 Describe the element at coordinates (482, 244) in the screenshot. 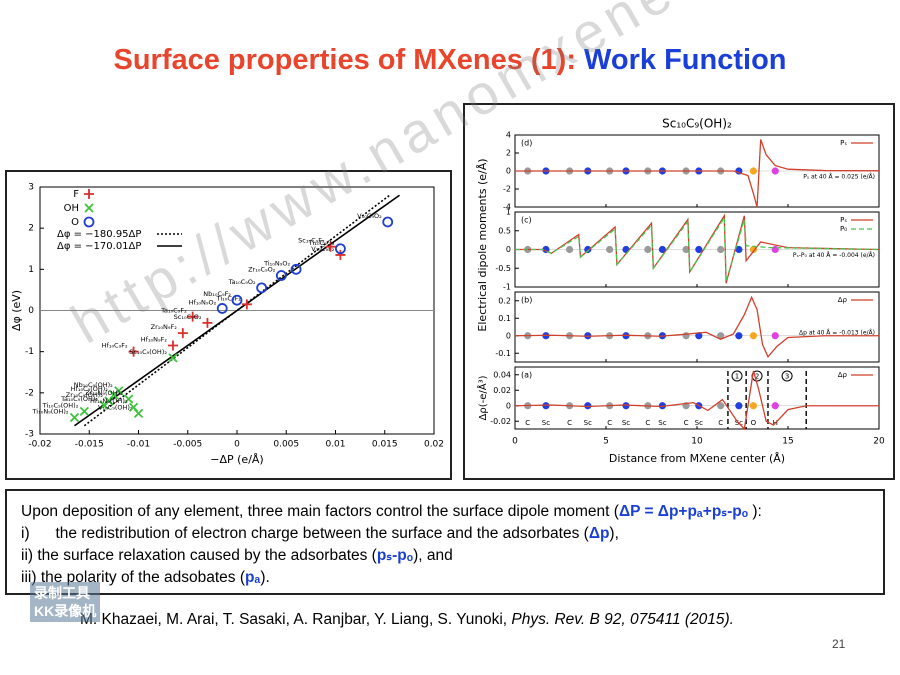

I see `y-axis-label: Electrical dipole moments (e/Å)` at that location.